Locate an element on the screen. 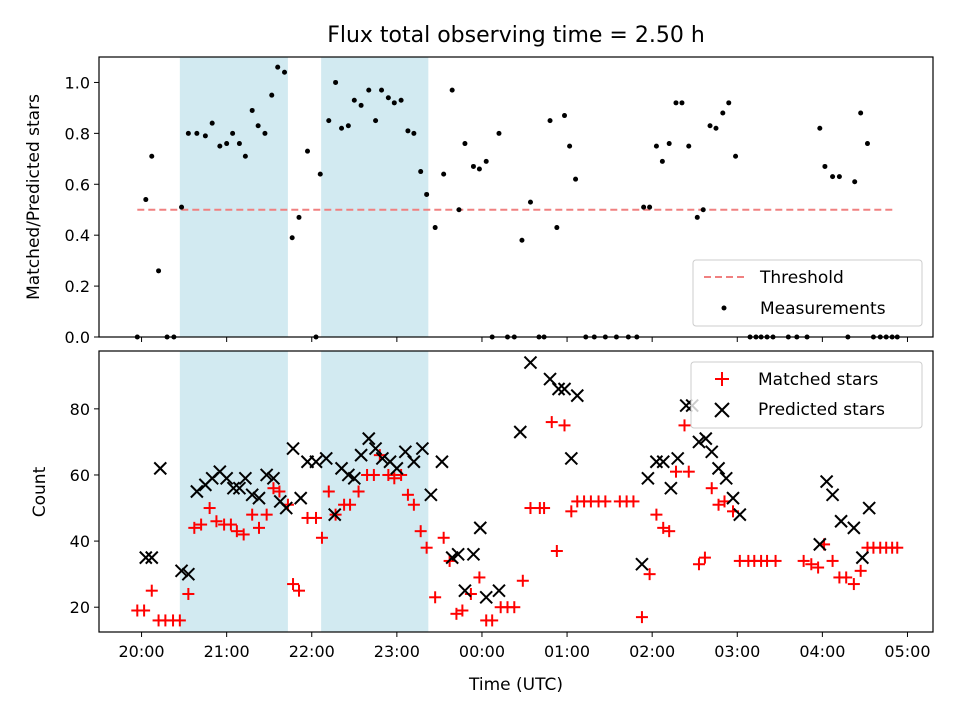 The image size is (960, 720). x-tick-label: 04:00 is located at coordinates (822, 651).